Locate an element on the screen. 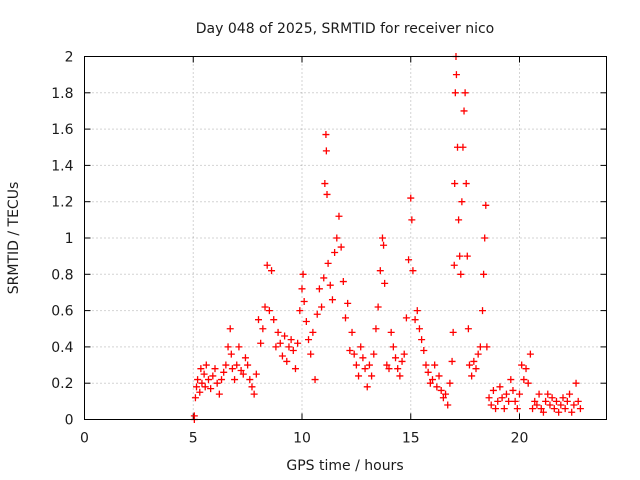 The image size is (640, 480). y-axis-label: SRMTID / TECUs is located at coordinates (14, 238).